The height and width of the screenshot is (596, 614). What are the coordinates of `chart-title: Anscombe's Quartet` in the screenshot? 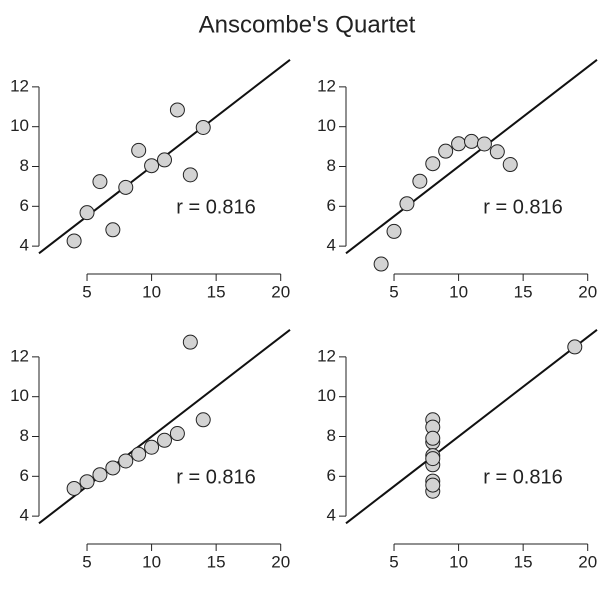 It's located at (307, 24).